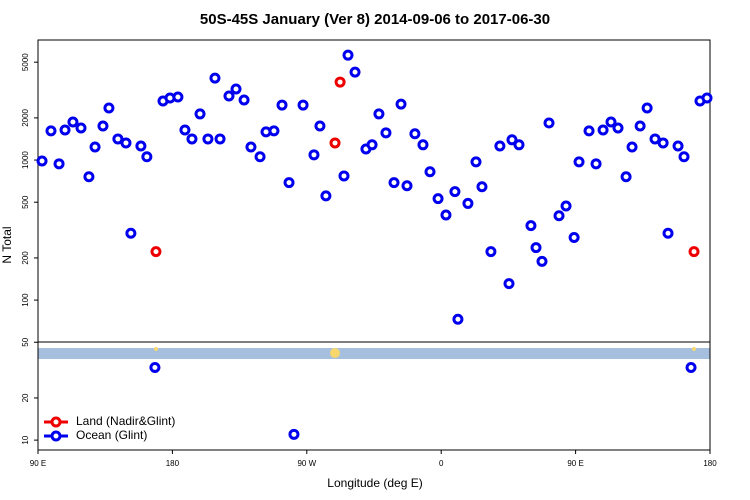  What do you see at coordinates (25, 160) in the screenshot?
I see `y-tick-label: 1000` at bounding box center [25, 160].